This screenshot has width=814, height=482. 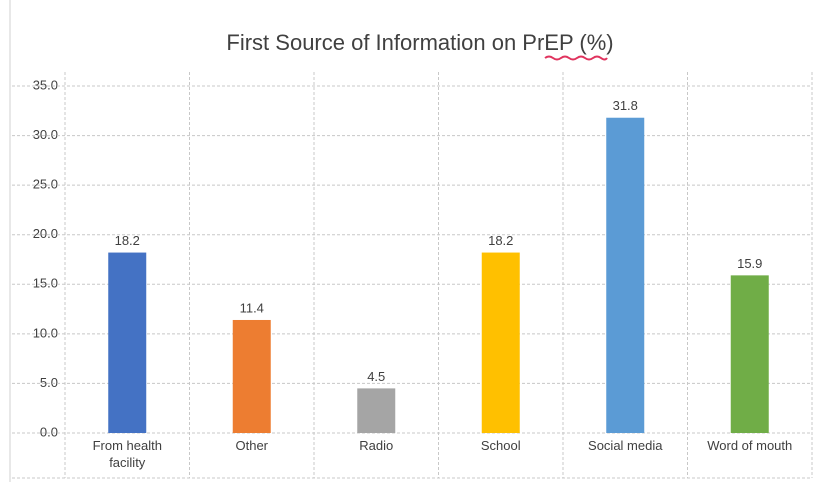 What do you see at coordinates (749, 263) in the screenshot?
I see `data-label: 15.9` at bounding box center [749, 263].